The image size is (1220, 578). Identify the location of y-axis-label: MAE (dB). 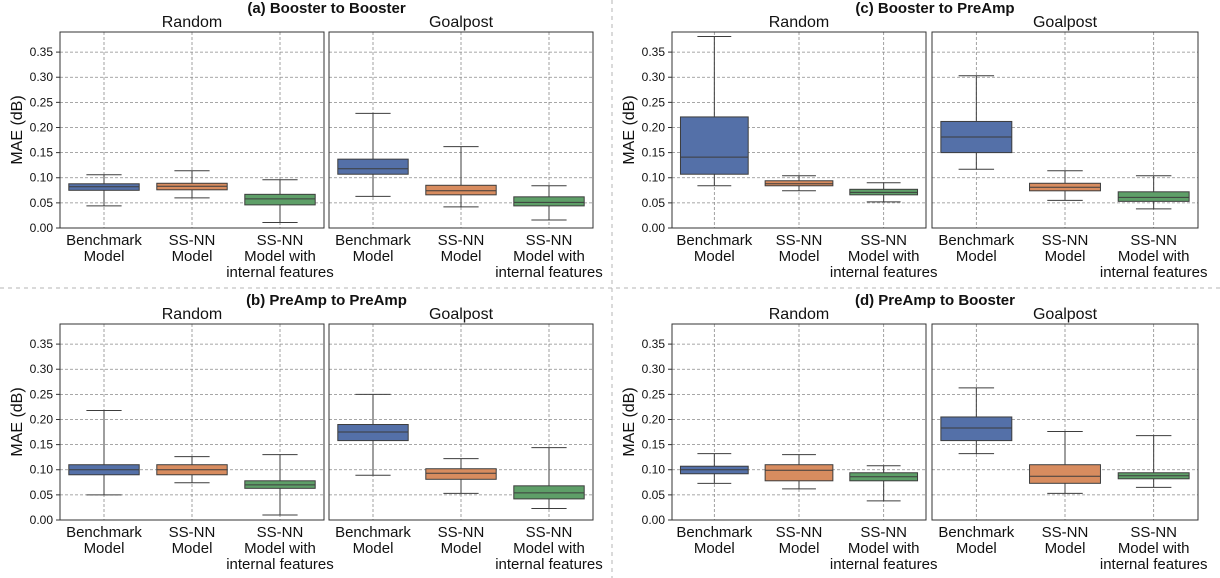
(17, 129).